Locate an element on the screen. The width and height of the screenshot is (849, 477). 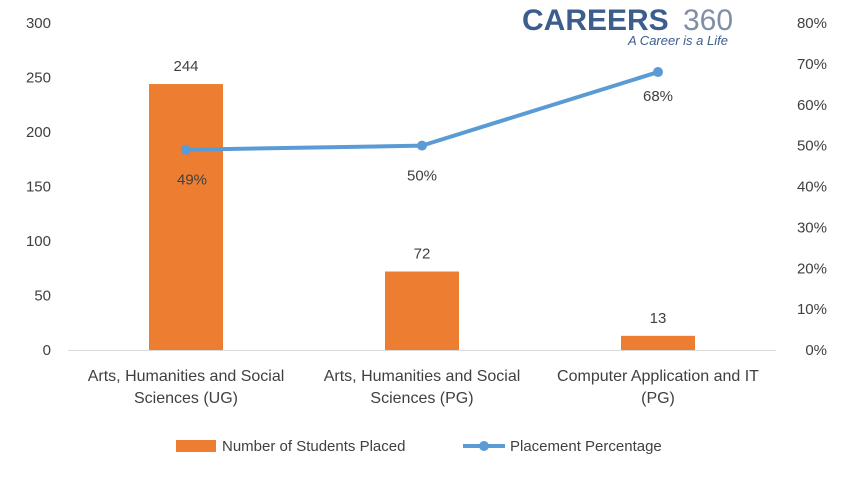
logo-wordmark: CAREERS is located at coordinates (595, 20).